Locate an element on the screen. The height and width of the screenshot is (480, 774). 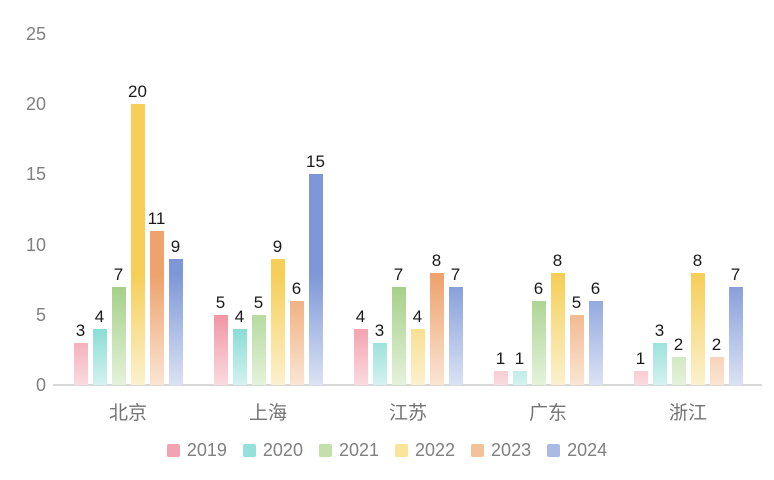
bar-2019-上海 is located at coordinates (220, 349).